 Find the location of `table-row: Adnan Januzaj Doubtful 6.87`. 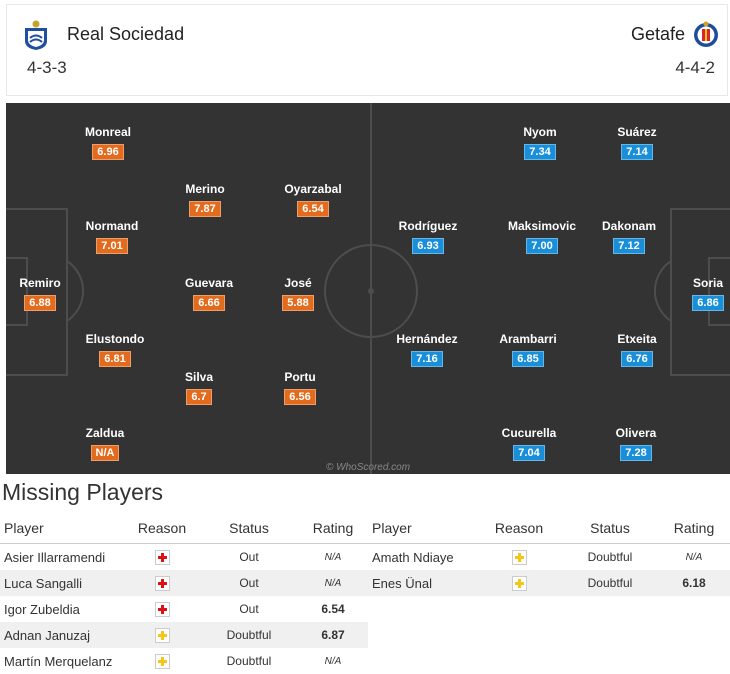

table-row: Adnan Januzaj Doubtful 6.87 is located at coordinates (184, 635).